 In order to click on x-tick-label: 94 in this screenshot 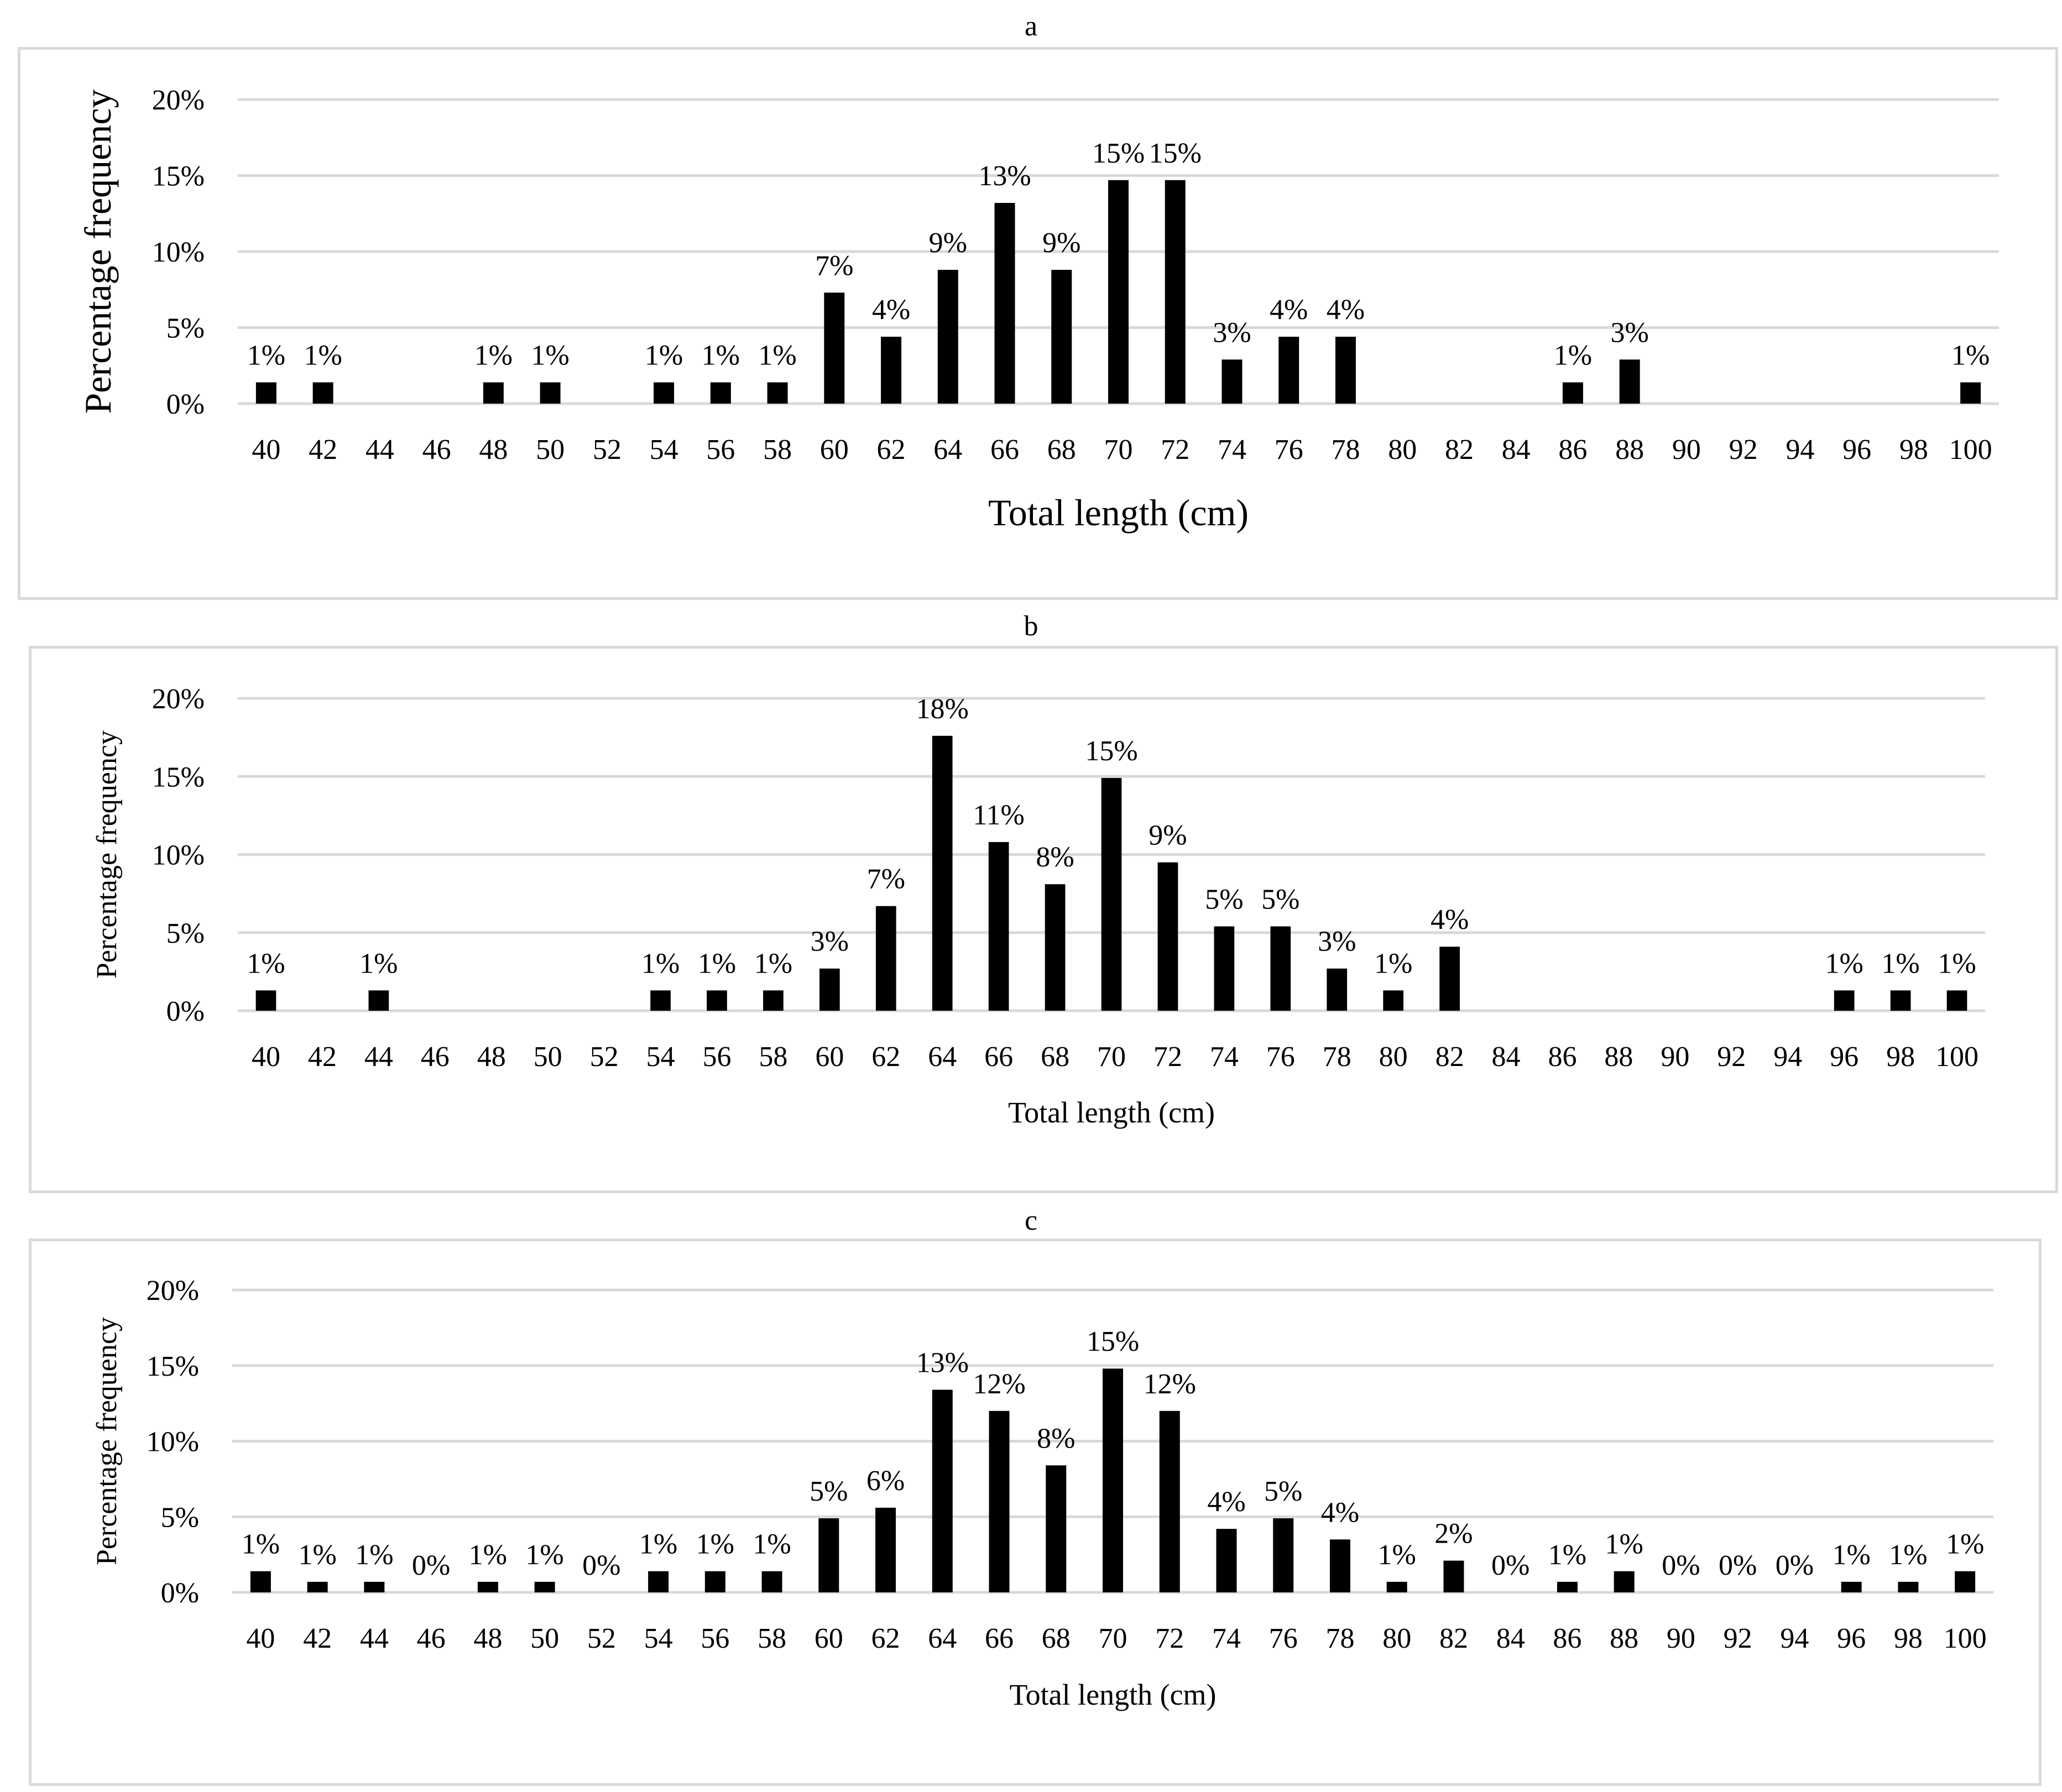, I will do `click(1787, 1057)`.